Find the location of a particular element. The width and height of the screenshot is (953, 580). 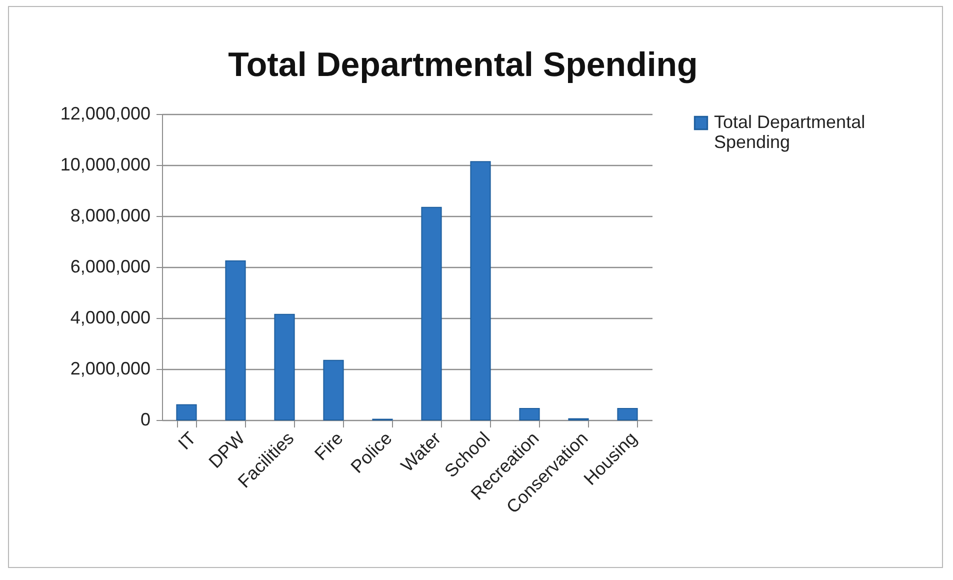

y-tick-label: 0 is located at coordinates (145, 420).